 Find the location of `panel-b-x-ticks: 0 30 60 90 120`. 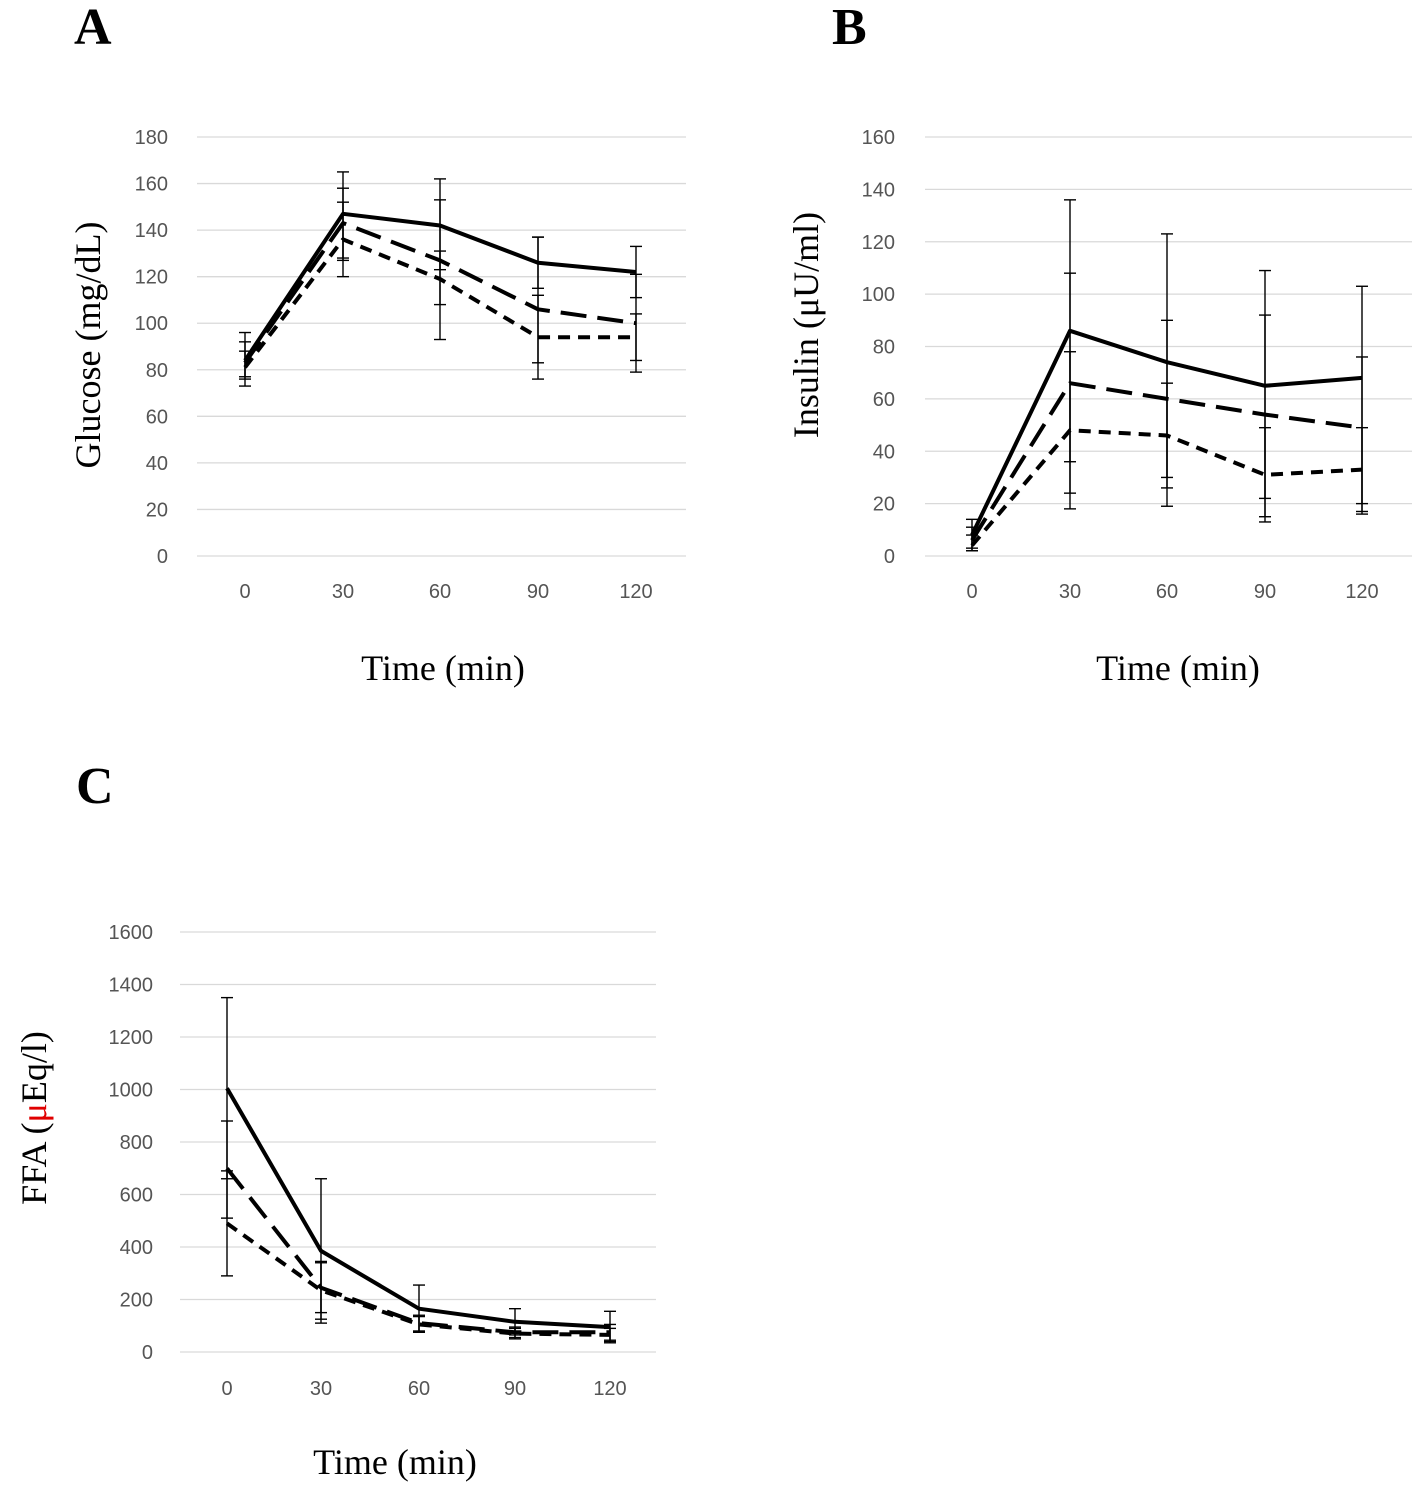

panel-b-x-ticks: 0 30 60 90 120 is located at coordinates (1172, 592).